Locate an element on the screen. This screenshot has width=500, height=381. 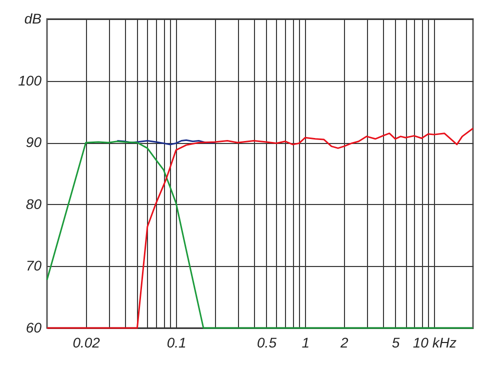
x-tick-label: 0.1 is located at coordinates (176, 342).